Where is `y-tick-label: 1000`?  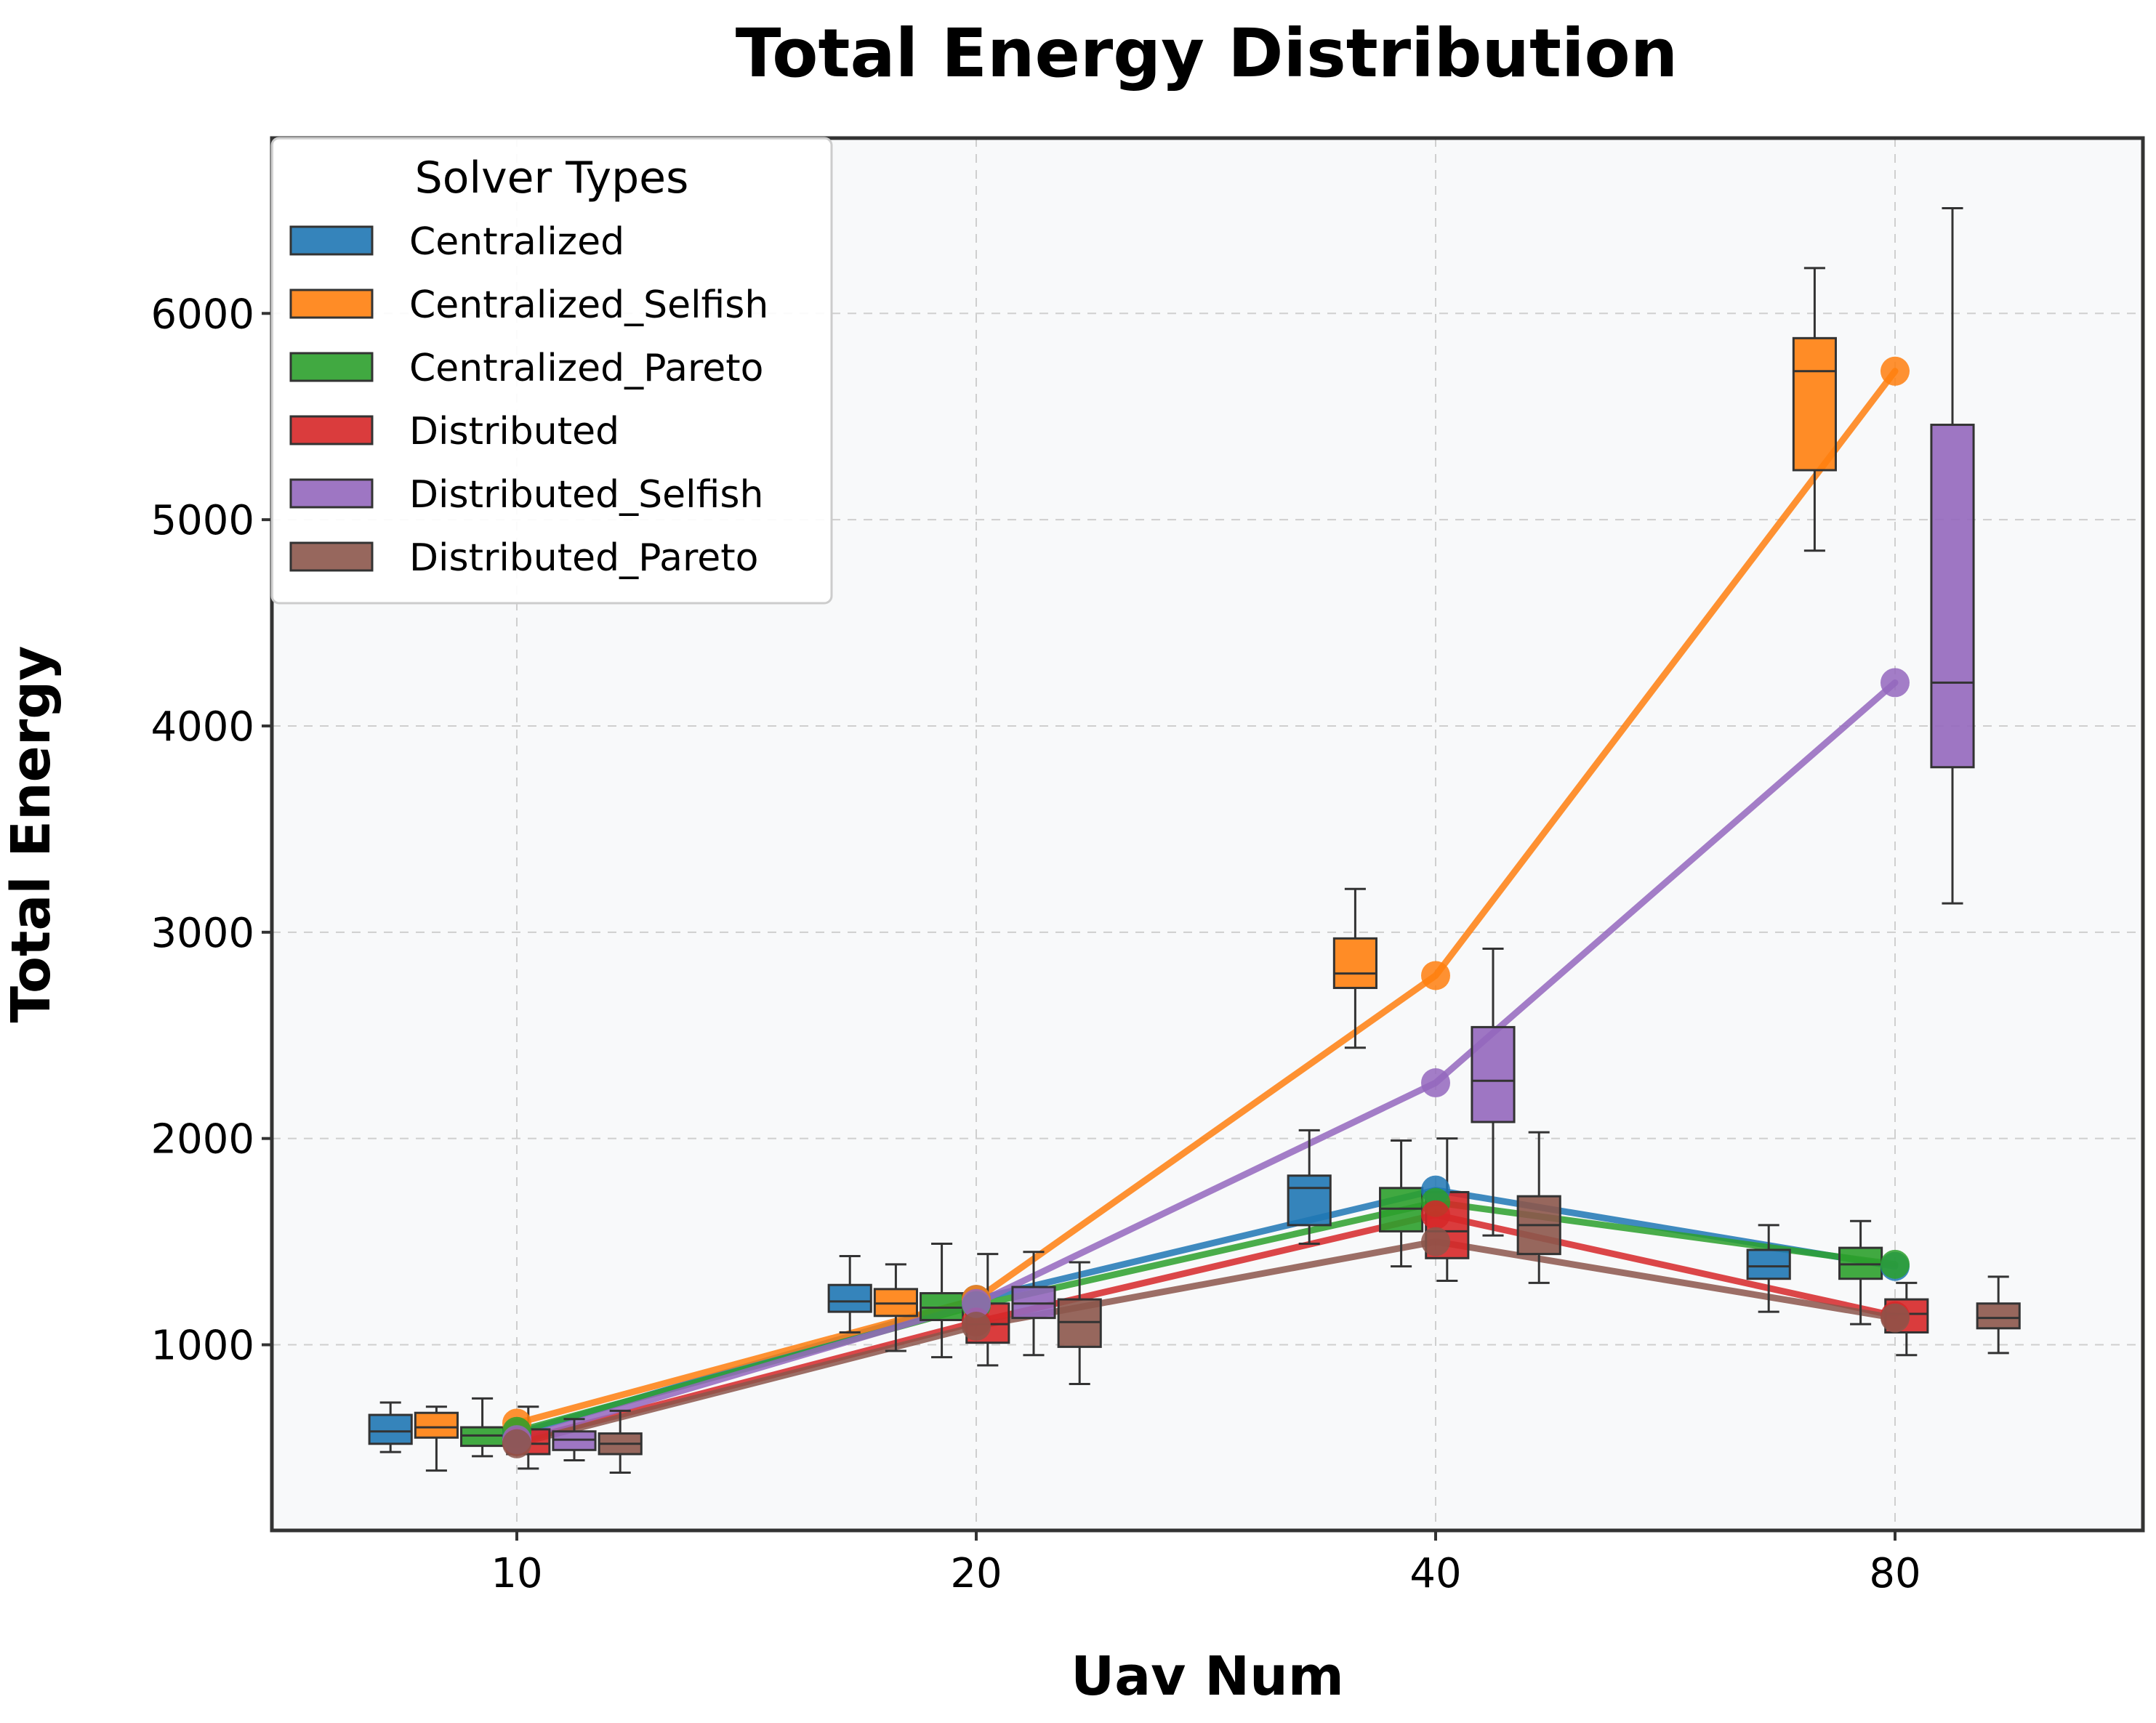
y-tick-label: 1000 is located at coordinates (202, 1347).